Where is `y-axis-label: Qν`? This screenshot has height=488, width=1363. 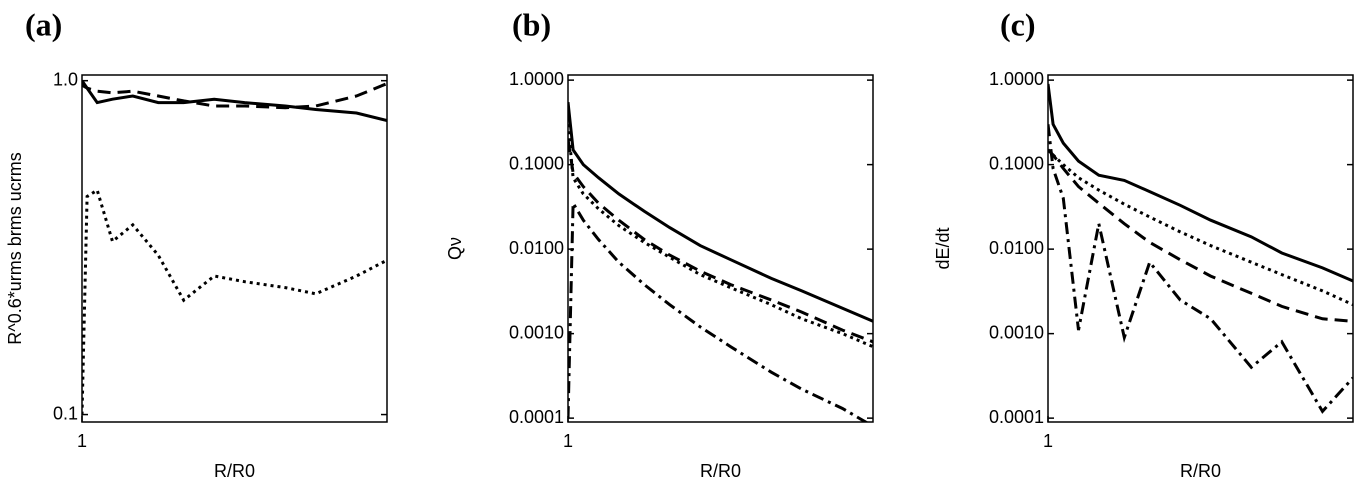
y-axis-label: Qν is located at coordinates (455, 248).